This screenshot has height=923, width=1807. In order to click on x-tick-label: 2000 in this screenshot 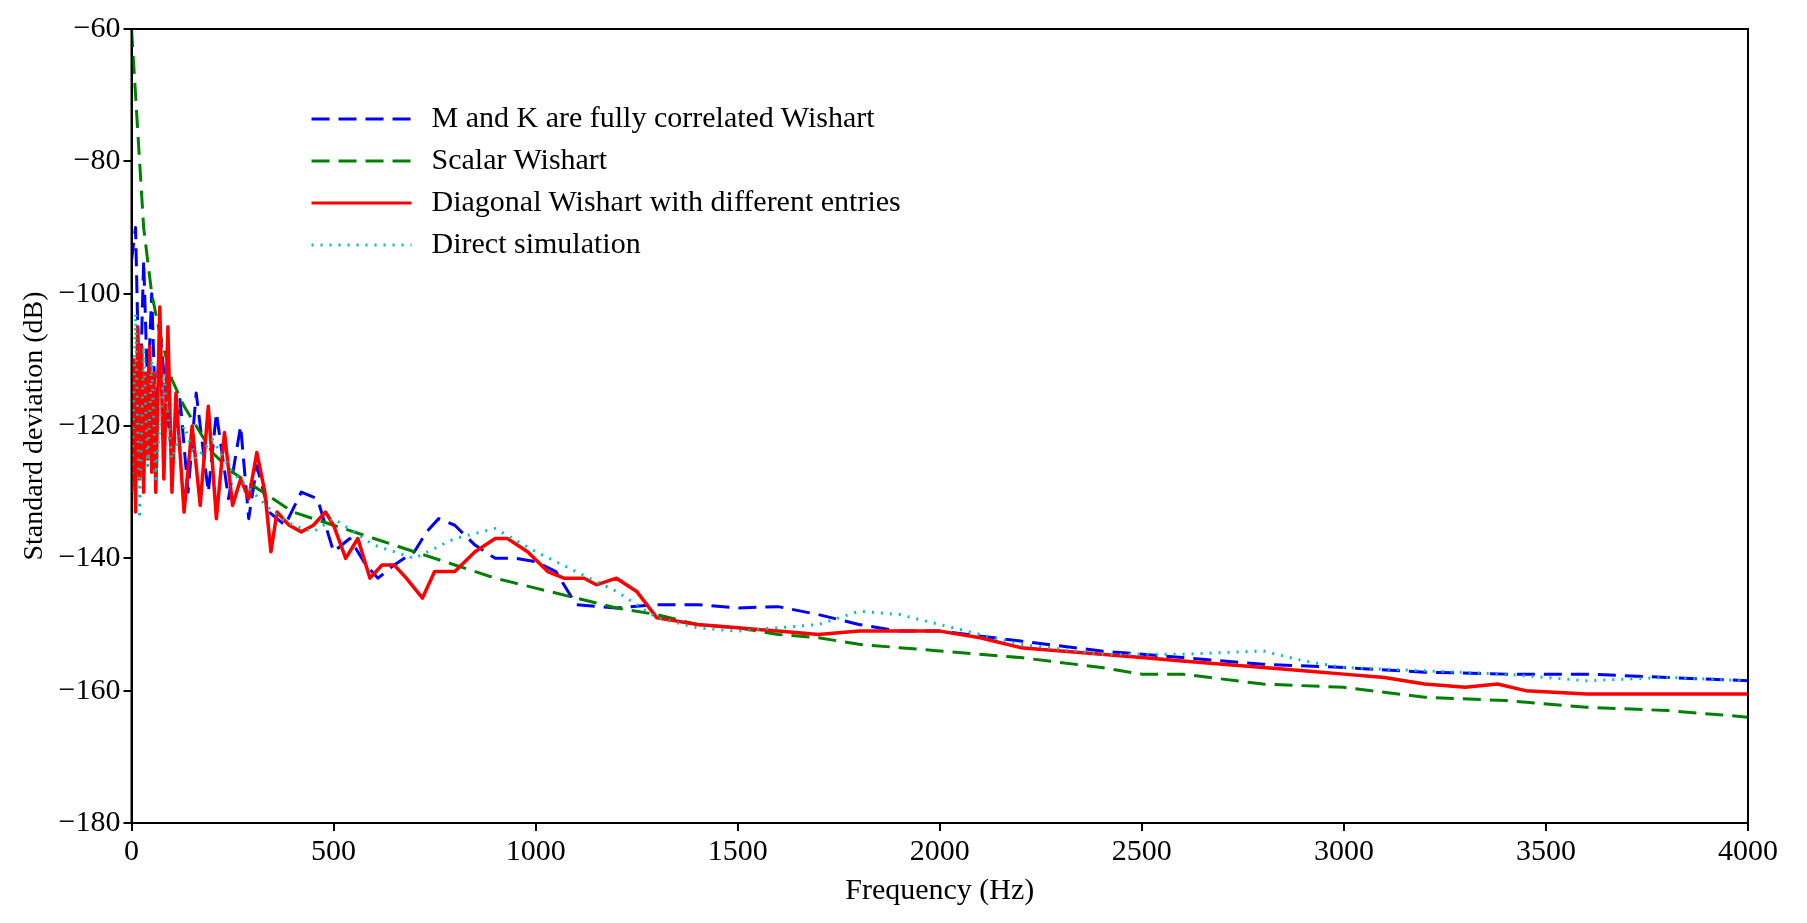, I will do `click(939, 849)`.